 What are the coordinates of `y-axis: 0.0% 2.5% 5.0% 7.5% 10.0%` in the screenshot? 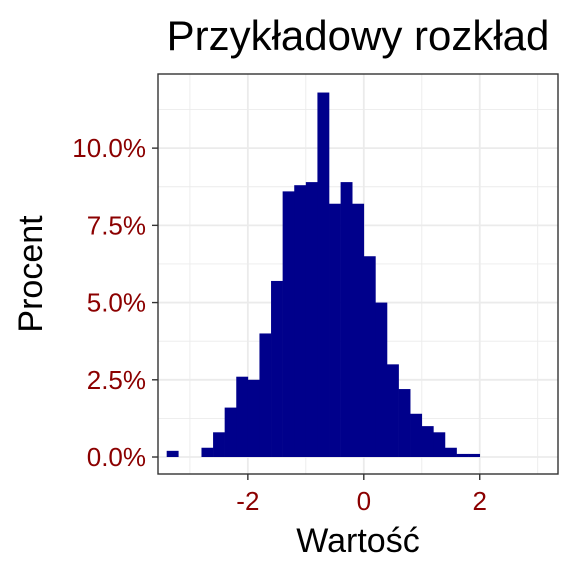 It's located at (115, 302).